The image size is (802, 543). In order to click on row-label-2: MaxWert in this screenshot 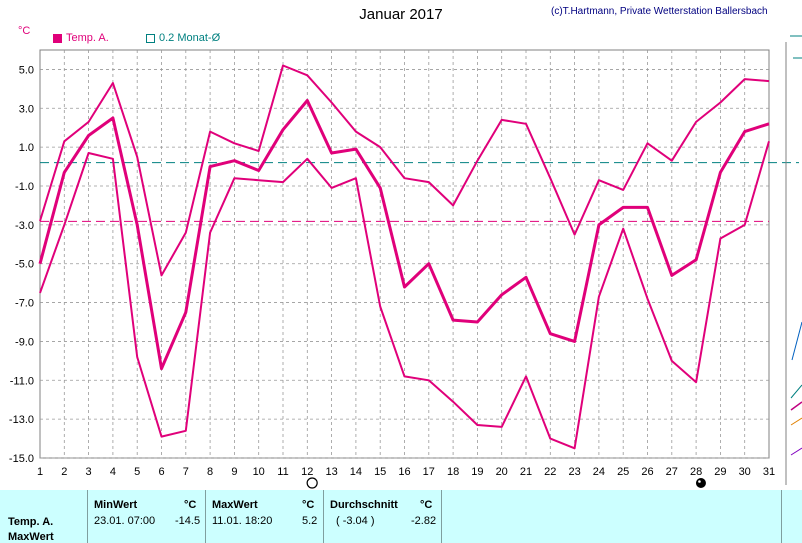, I will do `click(31, 537)`.